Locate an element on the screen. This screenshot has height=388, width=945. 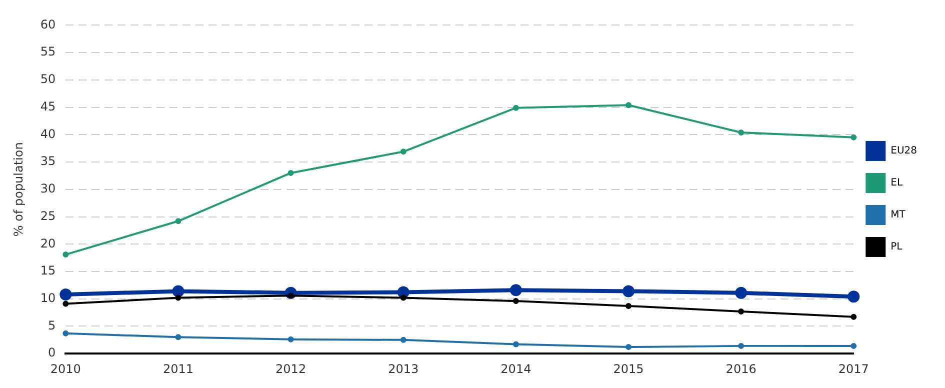
y-tick-label: 30 is located at coordinates (48, 189).